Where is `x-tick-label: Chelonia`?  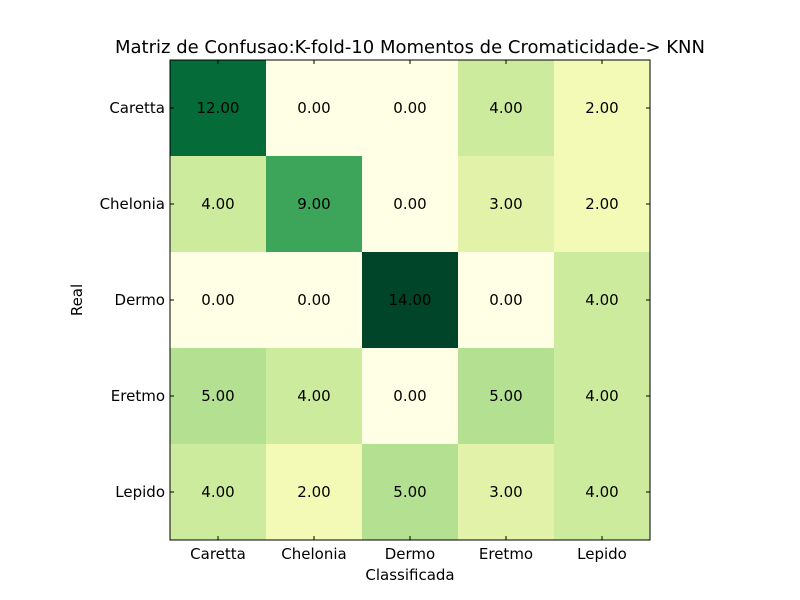 x-tick-label: Chelonia is located at coordinates (313, 554).